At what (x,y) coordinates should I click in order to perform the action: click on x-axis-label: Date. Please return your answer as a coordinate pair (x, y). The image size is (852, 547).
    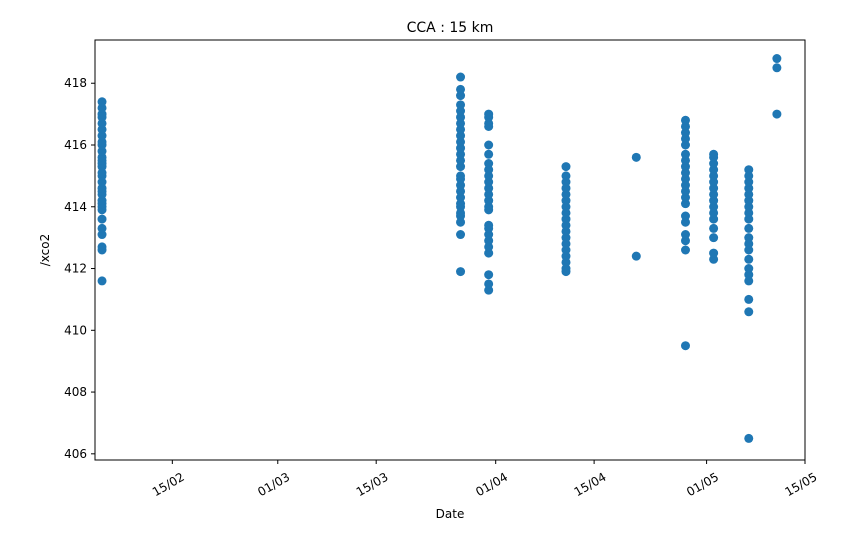
    Looking at the image, I should click on (450, 514).